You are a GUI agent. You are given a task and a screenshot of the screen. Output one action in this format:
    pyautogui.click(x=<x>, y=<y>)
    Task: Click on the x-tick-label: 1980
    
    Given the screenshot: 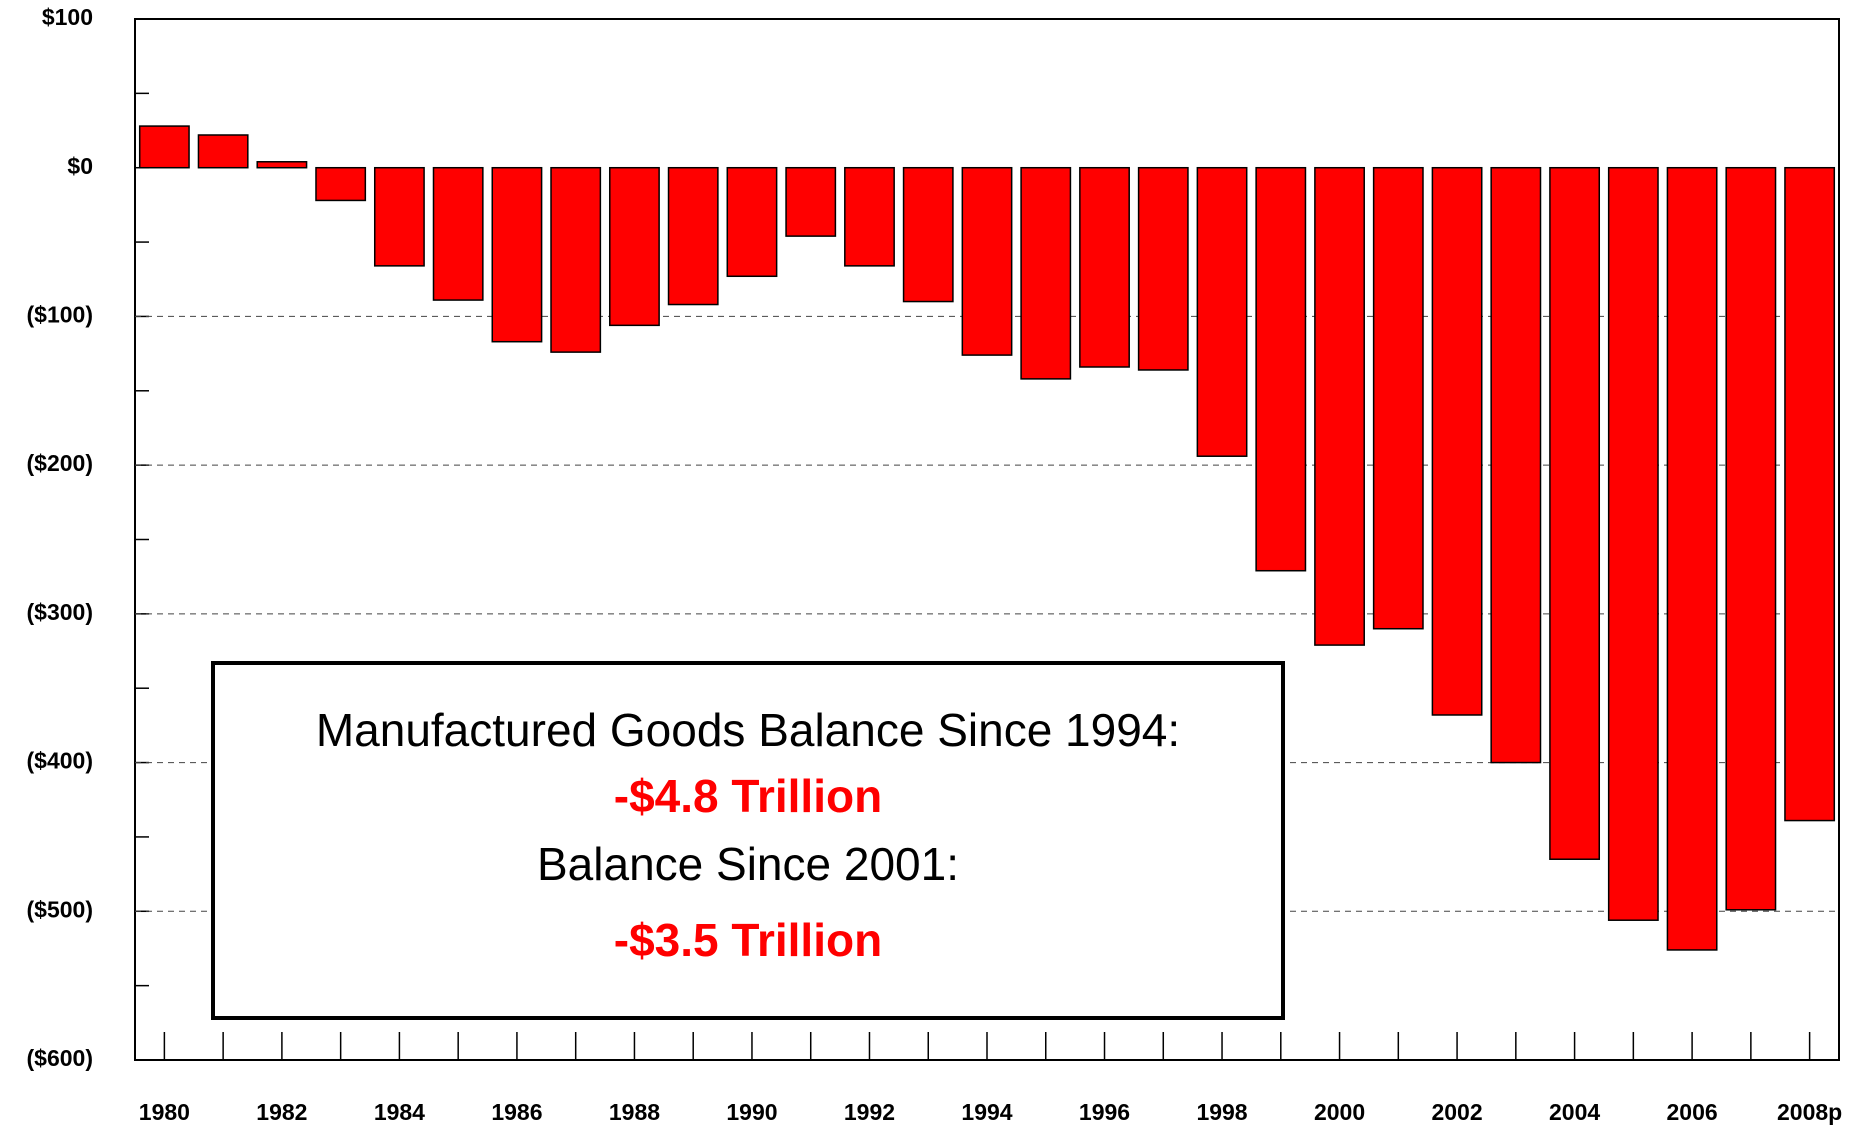 What is the action you would take?
    pyautogui.click(x=164, y=1112)
    